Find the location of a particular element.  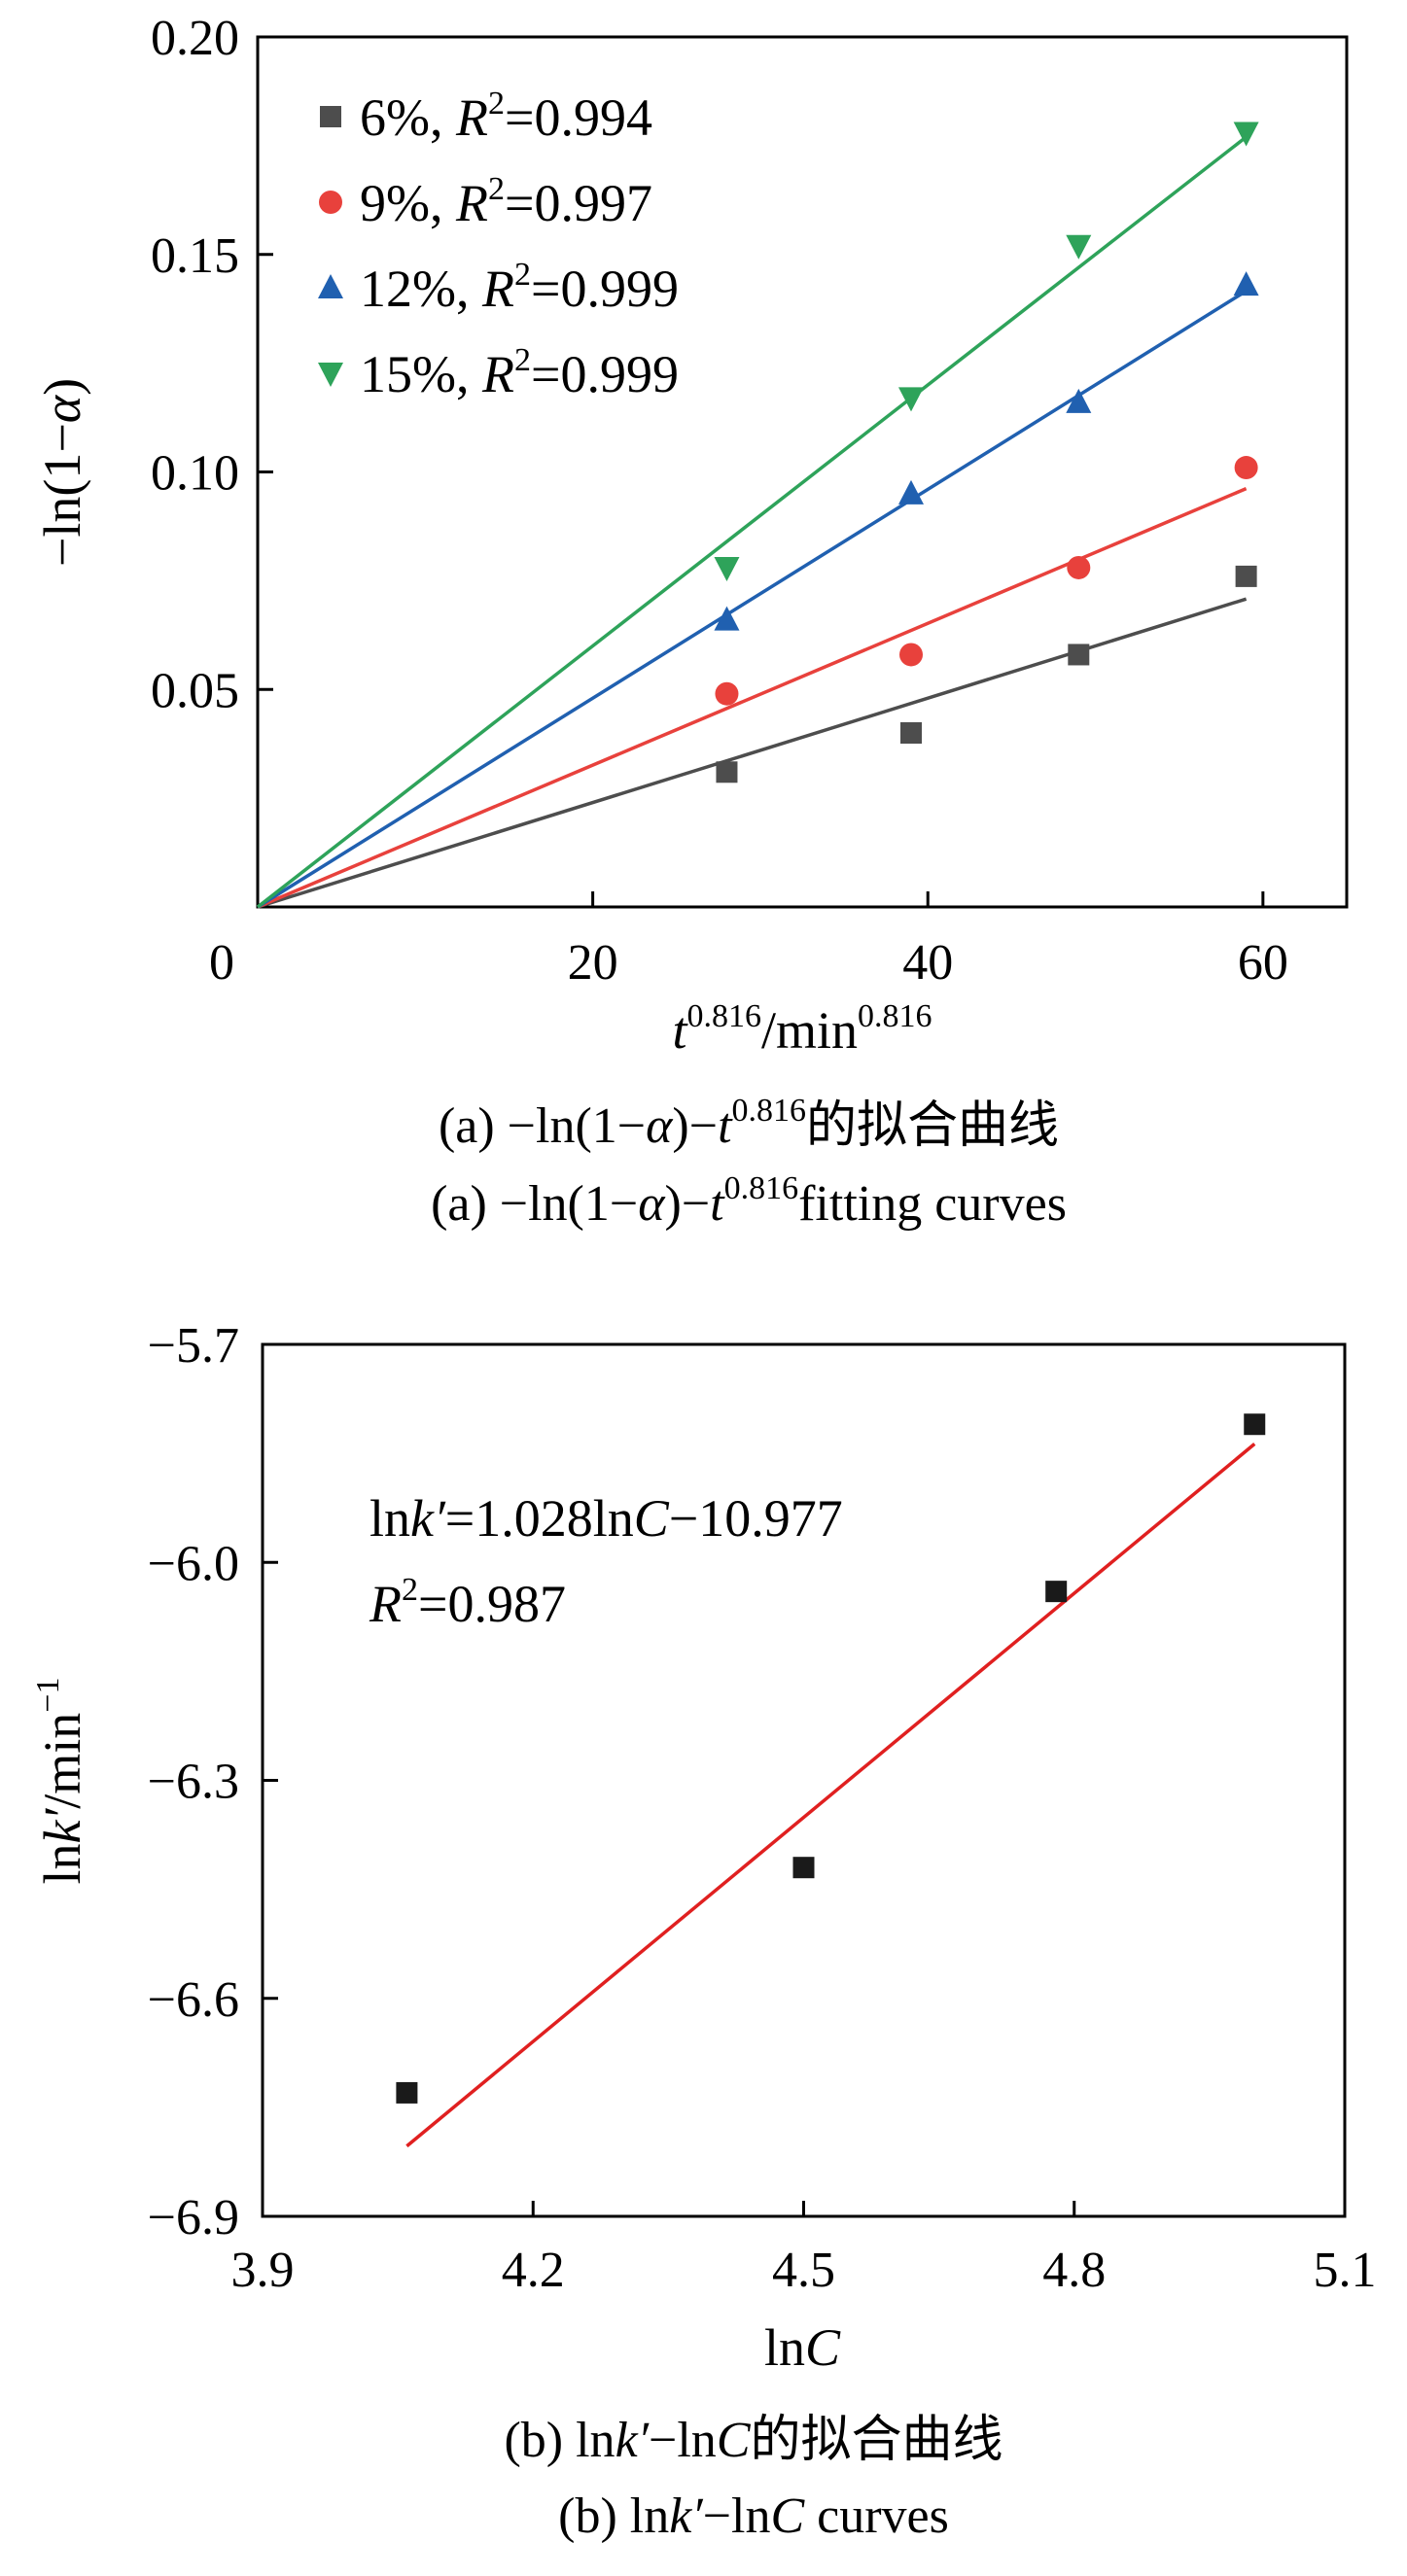

chart-a-x-tick-label: 60 is located at coordinates (1263, 963).